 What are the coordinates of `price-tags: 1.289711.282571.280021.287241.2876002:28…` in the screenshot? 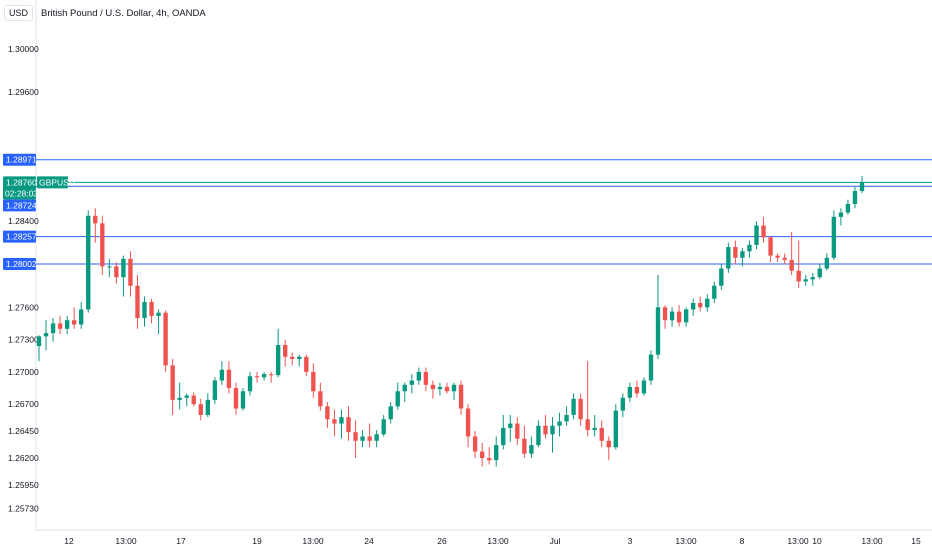 It's located at (39, 212).